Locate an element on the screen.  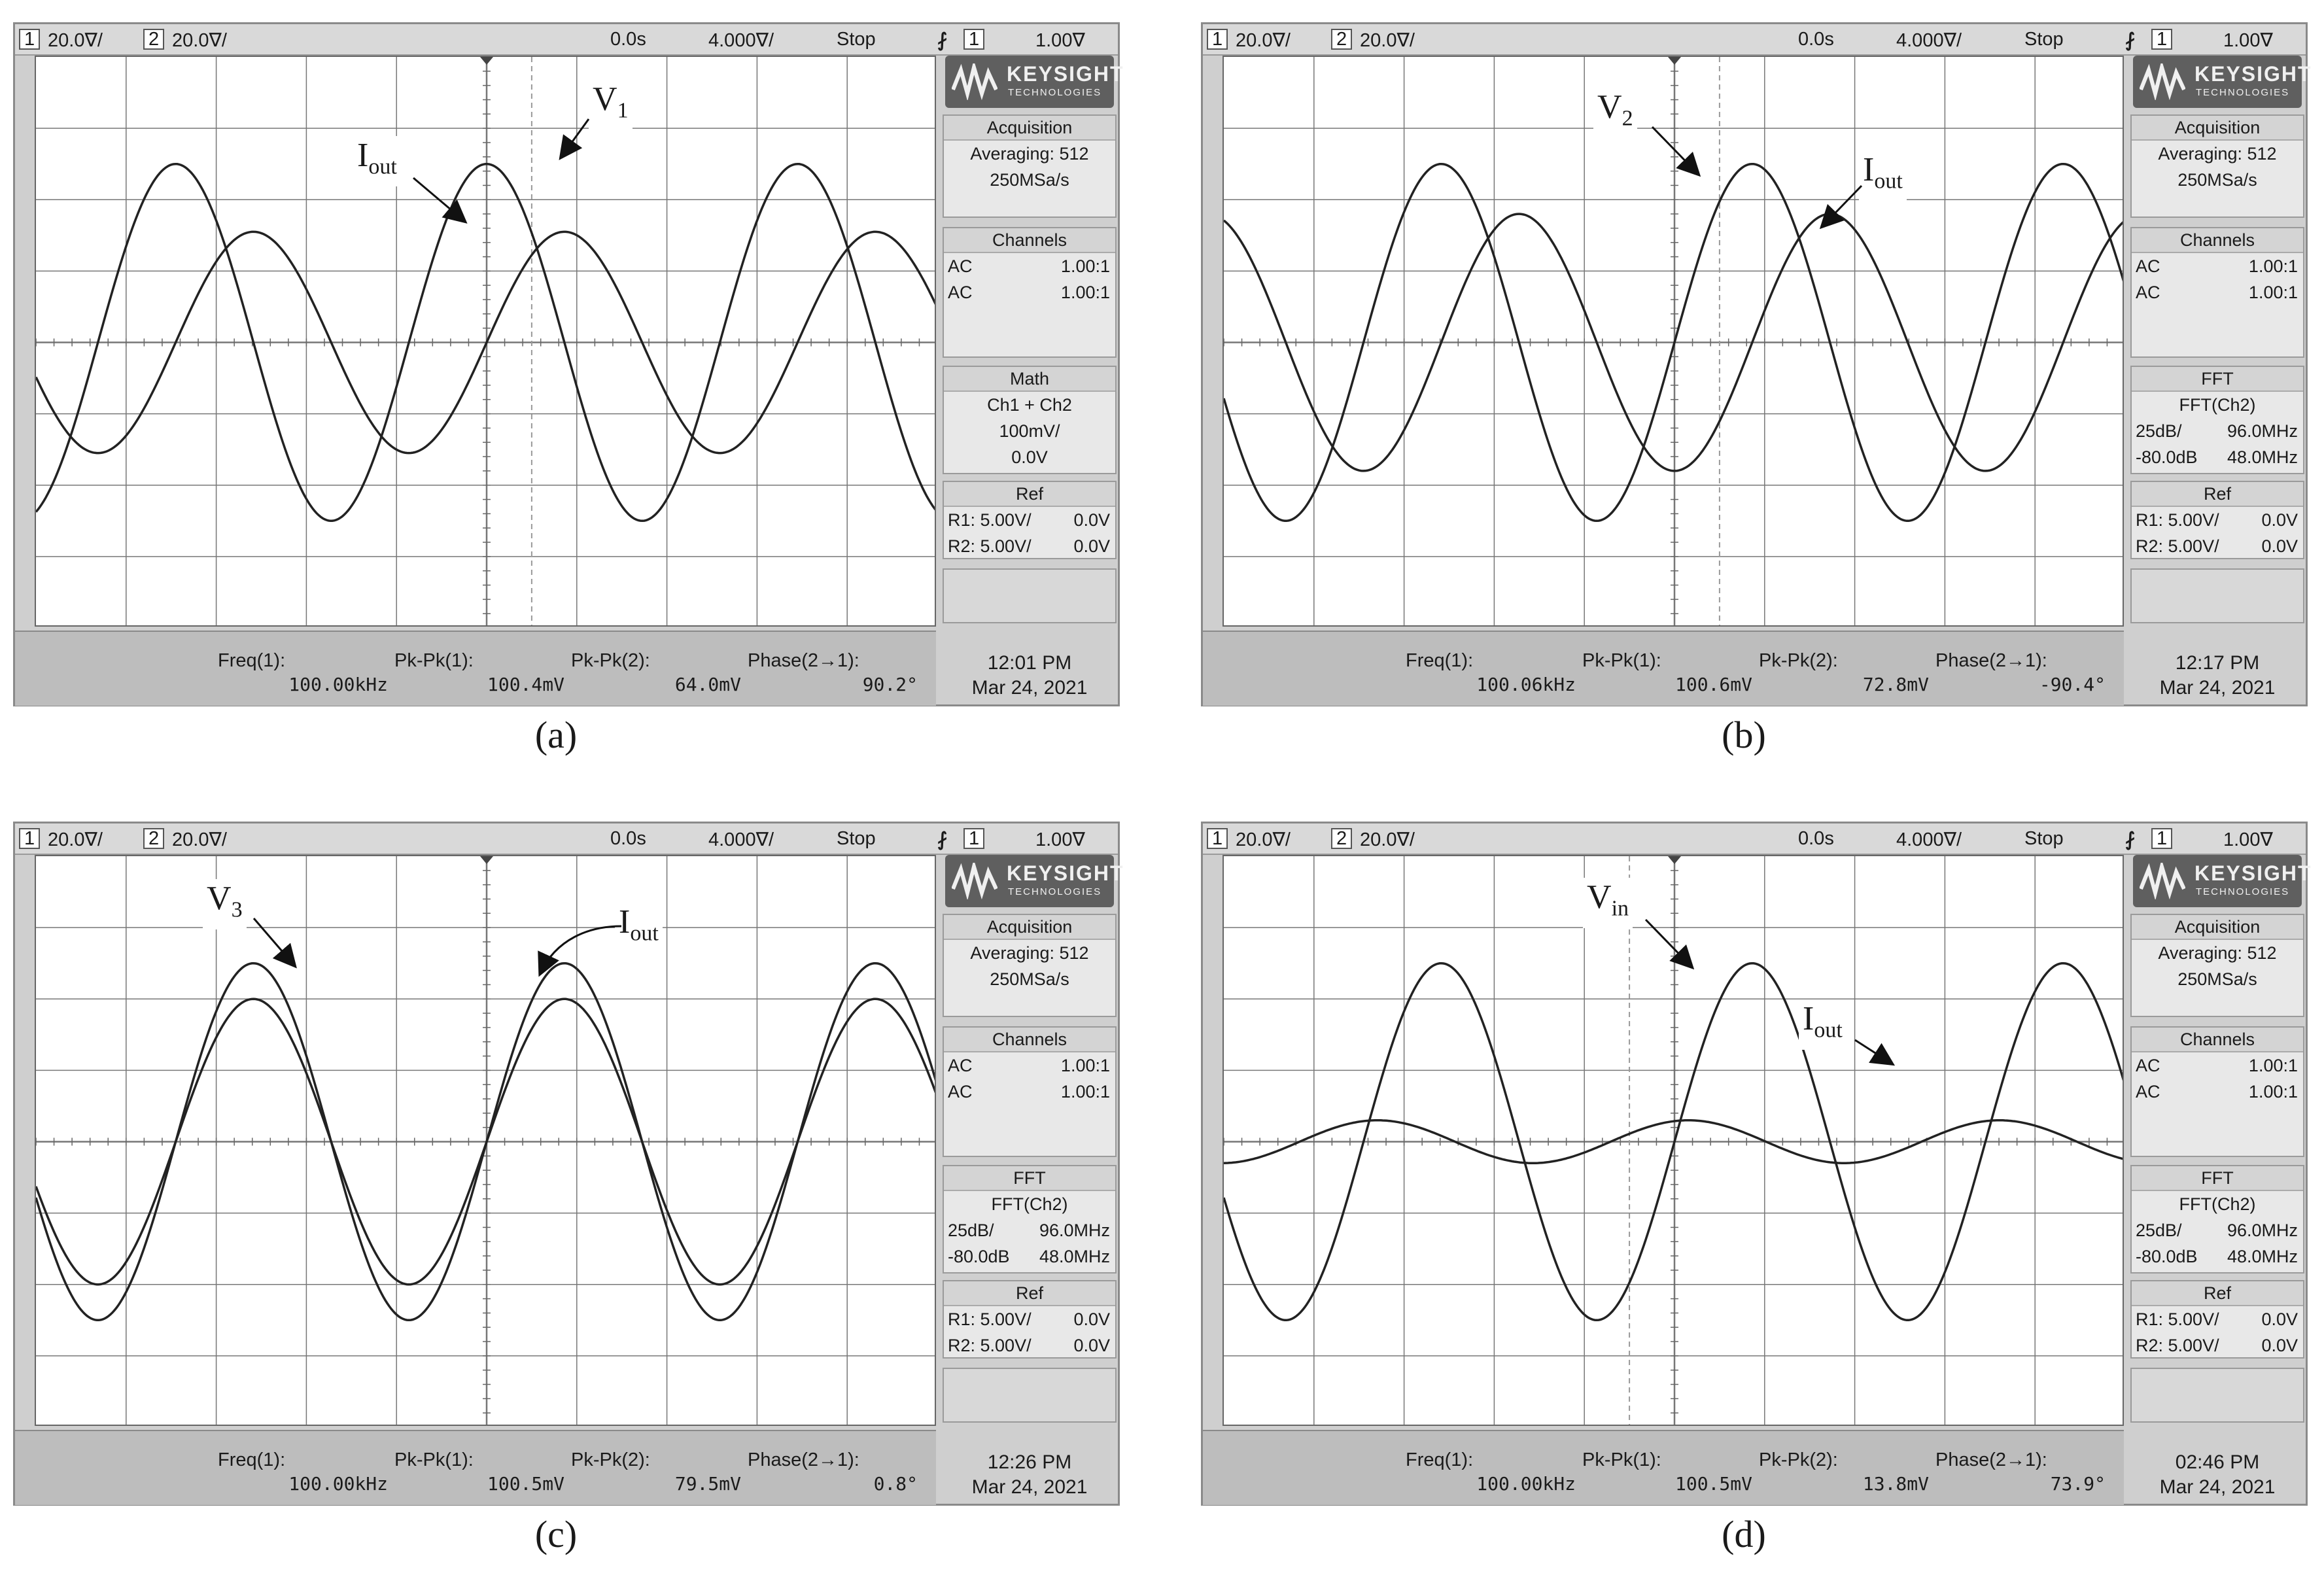
trigger-edge-icon: ⨏ is located at coordinates (2131, 40).